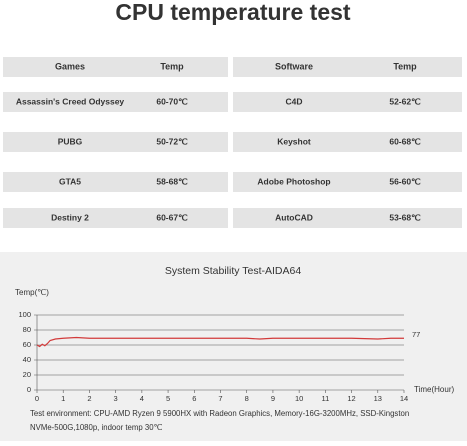  Describe the element at coordinates (32, 292) in the screenshot. I see `y-axis-label: Temp(℃)` at that location.